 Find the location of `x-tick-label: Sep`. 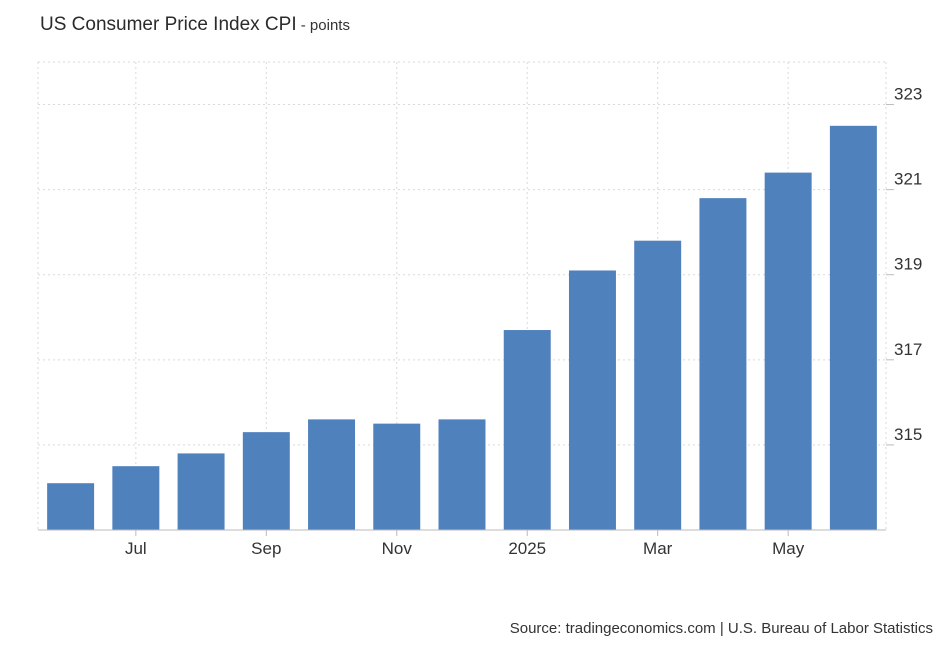

x-tick-label: Sep is located at coordinates (266, 548).